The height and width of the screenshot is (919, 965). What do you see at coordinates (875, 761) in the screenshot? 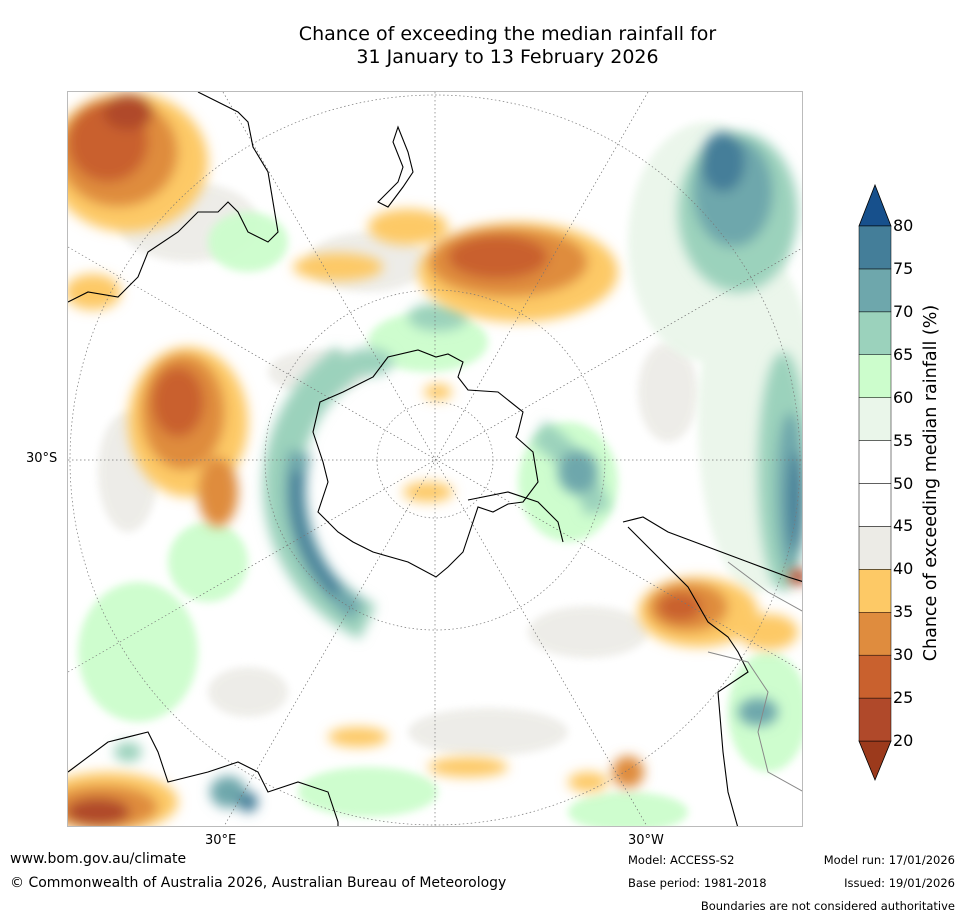
I see `colorbar-extend-low` at bounding box center [875, 761].